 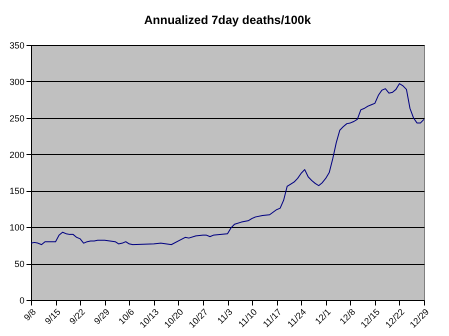 I want to click on x-tick-label: 11/3, so click(x=224, y=316).